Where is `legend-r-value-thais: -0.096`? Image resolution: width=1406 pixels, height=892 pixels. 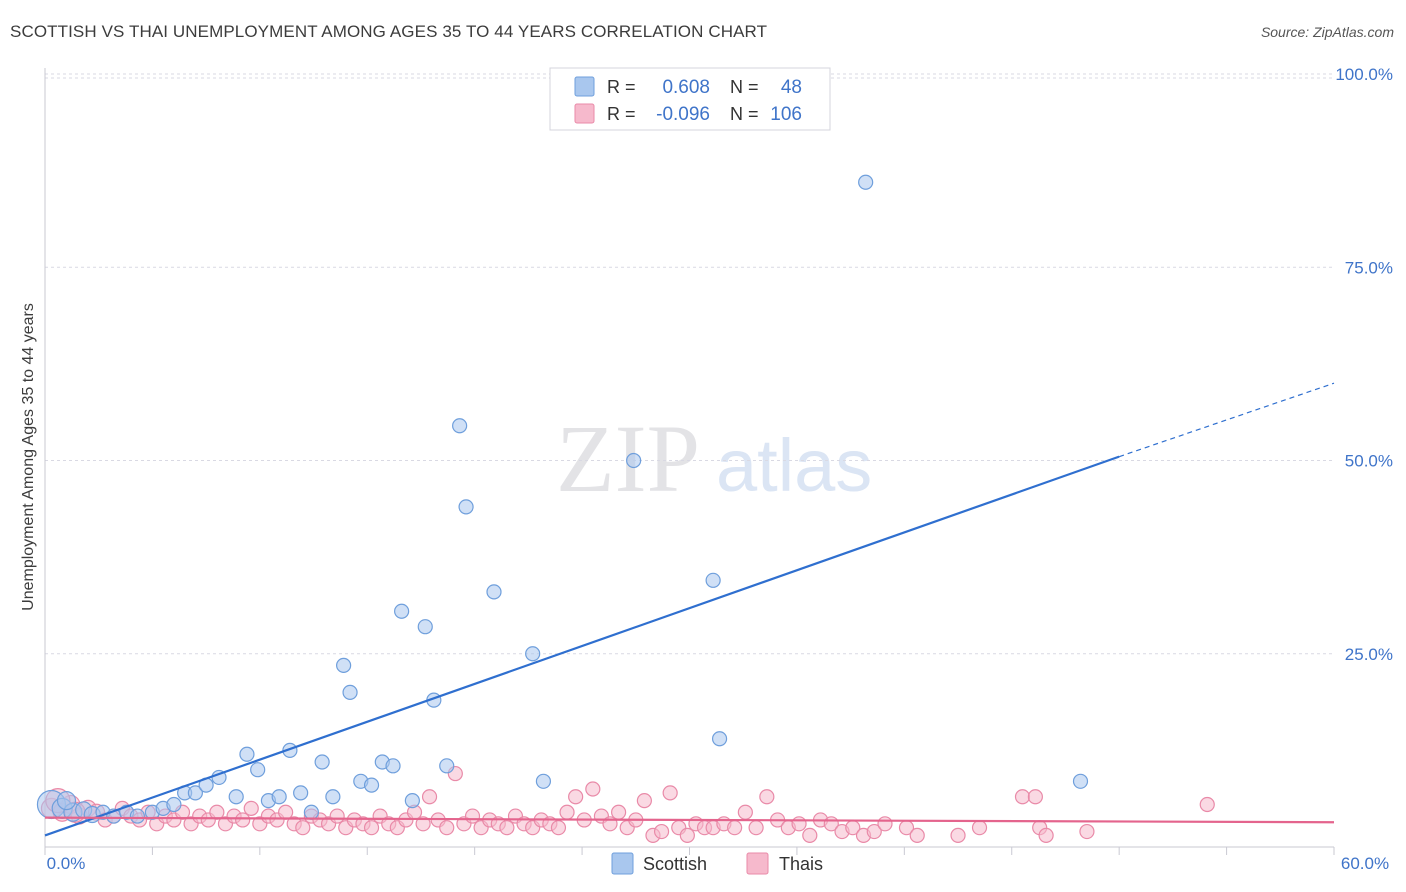 legend-r-value-thais: -0.096 is located at coordinates (683, 114).